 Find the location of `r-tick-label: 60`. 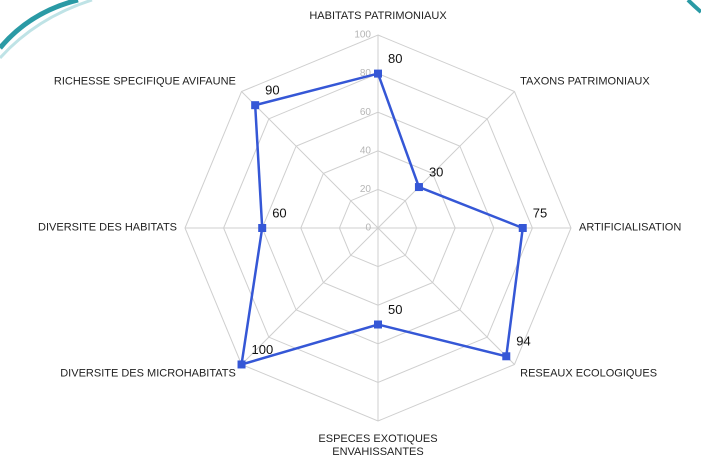

r-tick-label: 60 is located at coordinates (366, 112).